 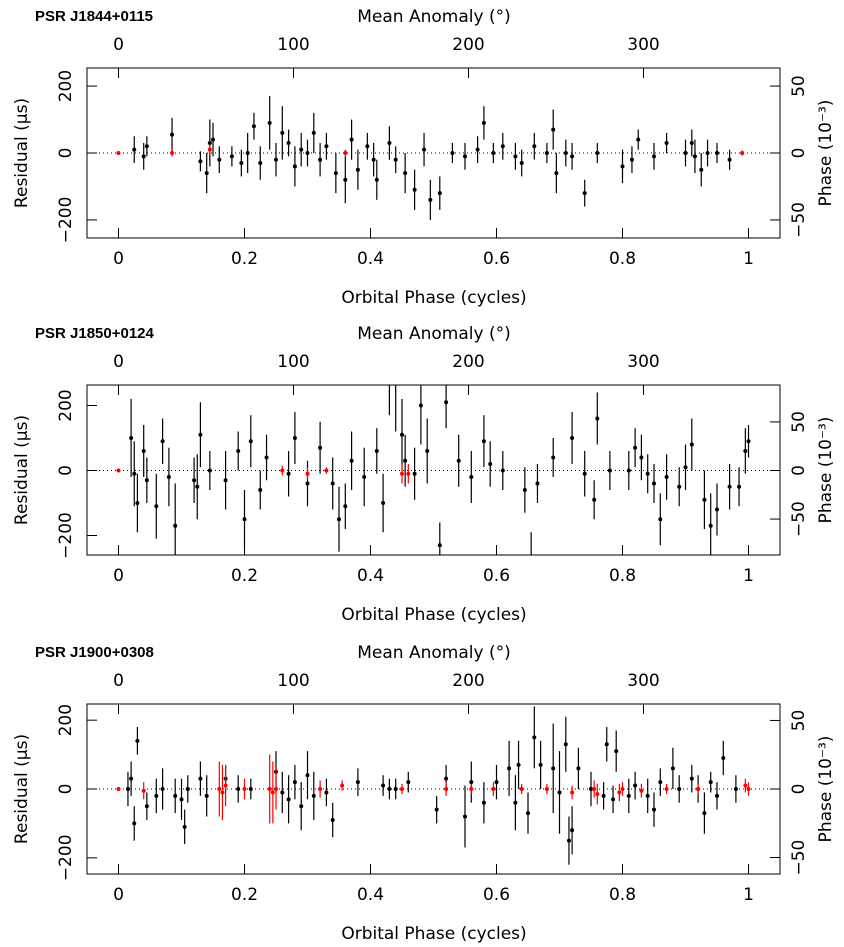 What do you see at coordinates (799, 470) in the screenshot?
I see `y2-tick-label: 0` at bounding box center [799, 470].